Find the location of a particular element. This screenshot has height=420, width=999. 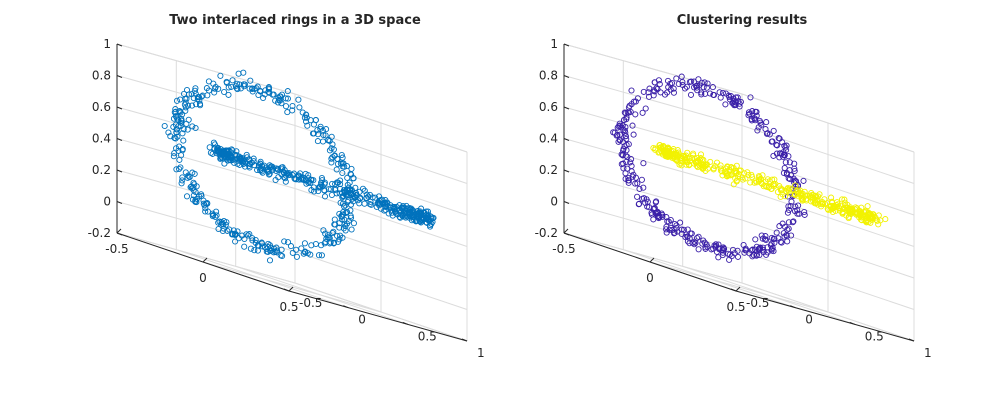

x-tick-label: 0 is located at coordinates (203, 278).